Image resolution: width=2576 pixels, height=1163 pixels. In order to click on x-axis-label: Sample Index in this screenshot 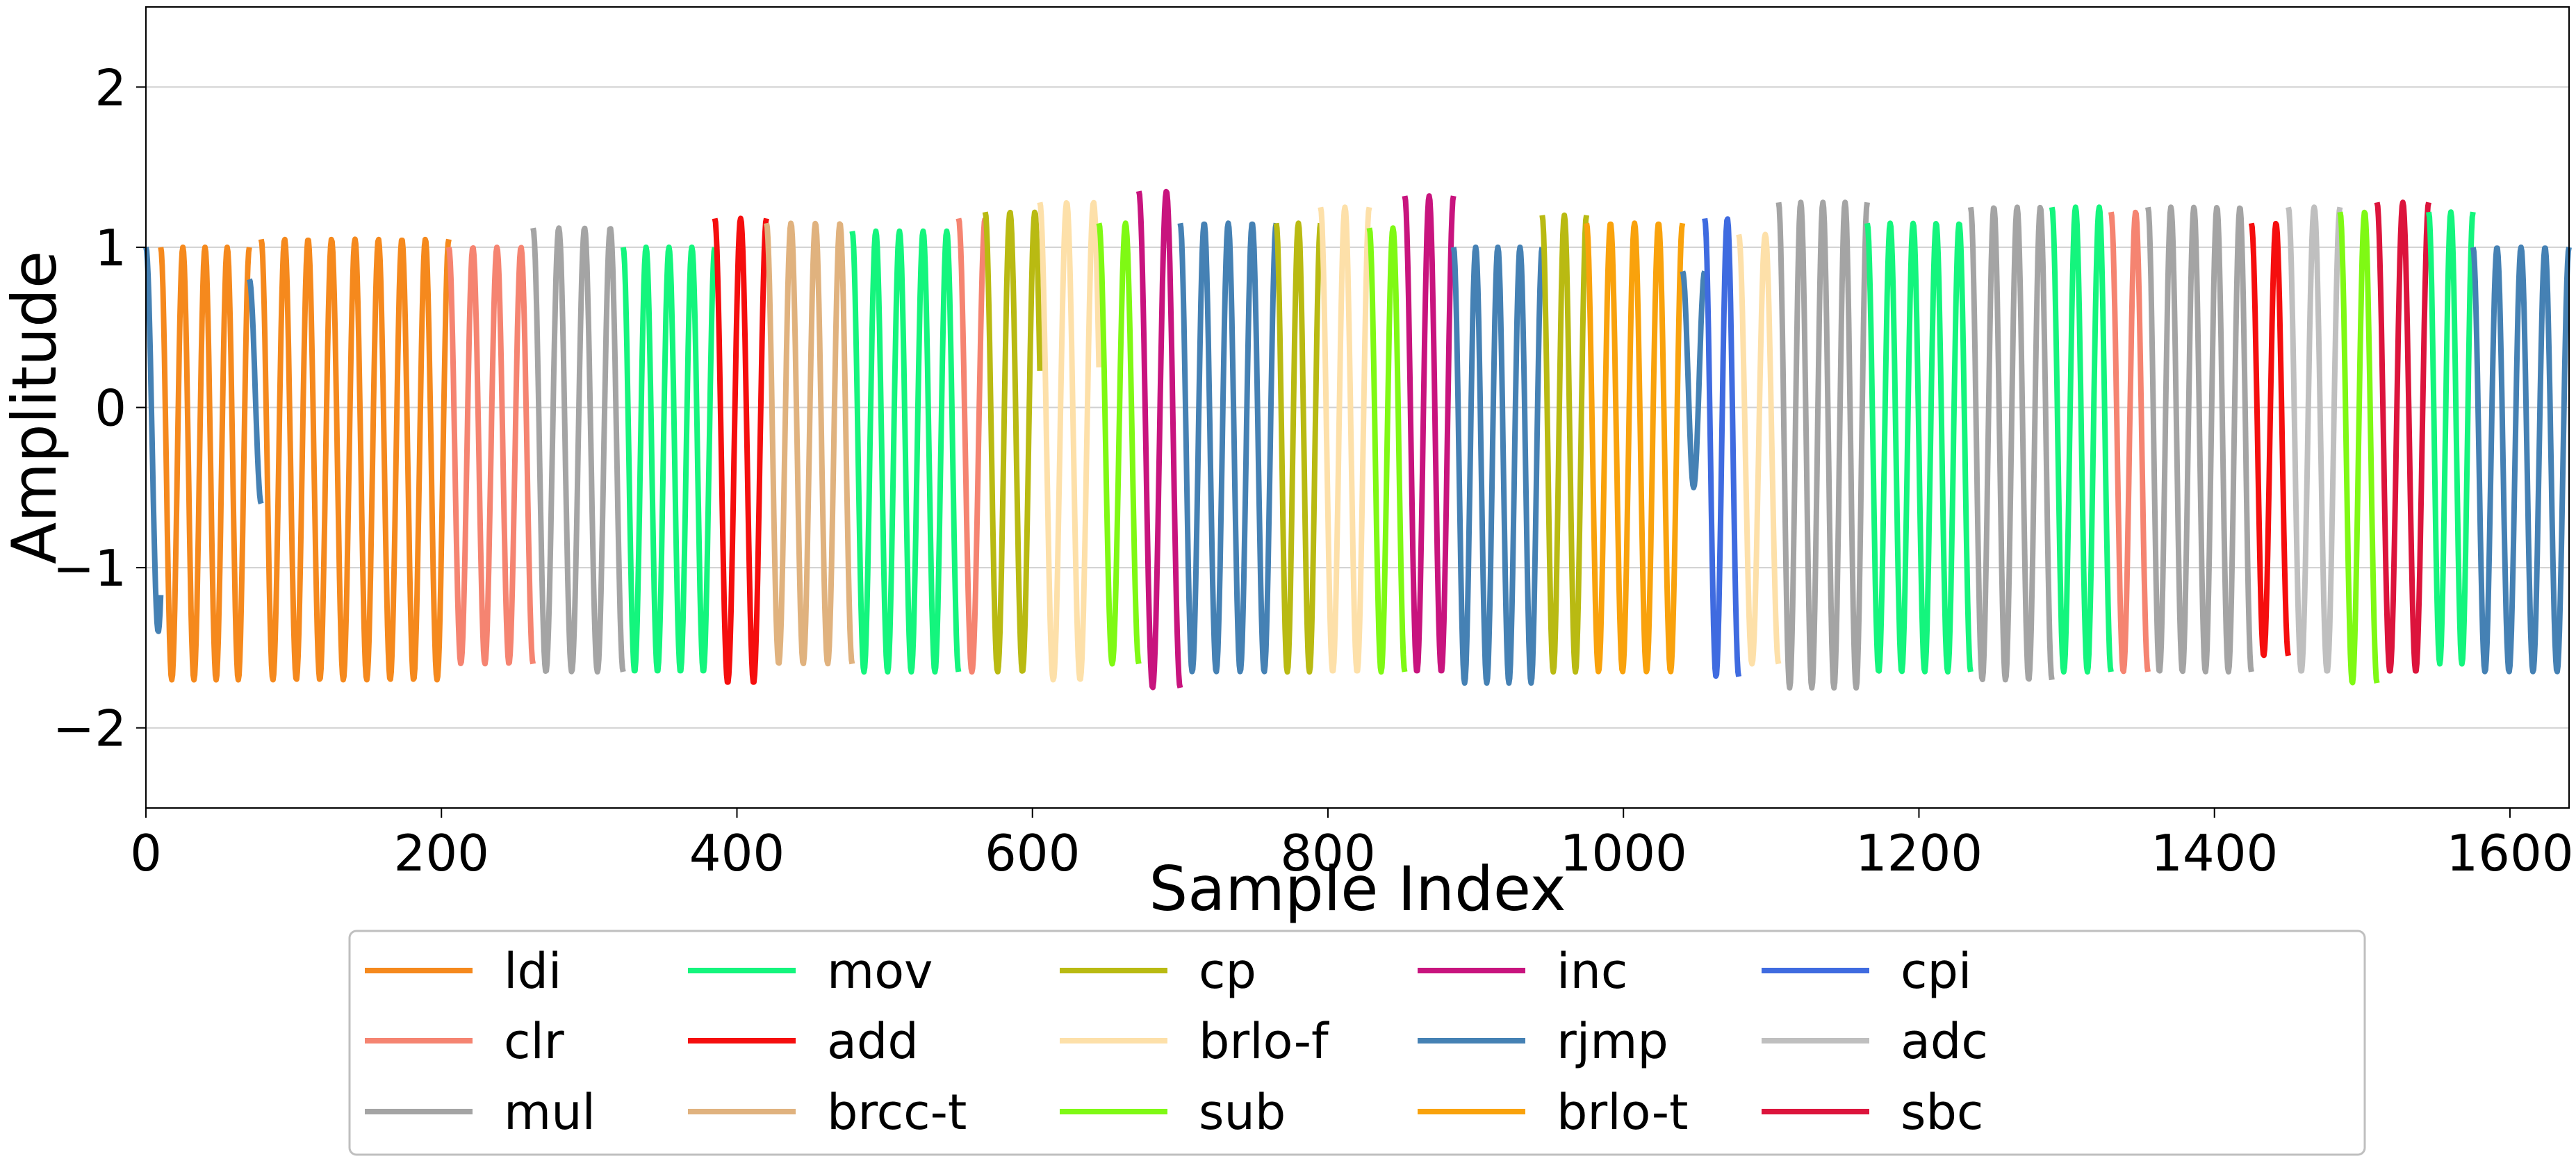, I will do `click(1357, 889)`.